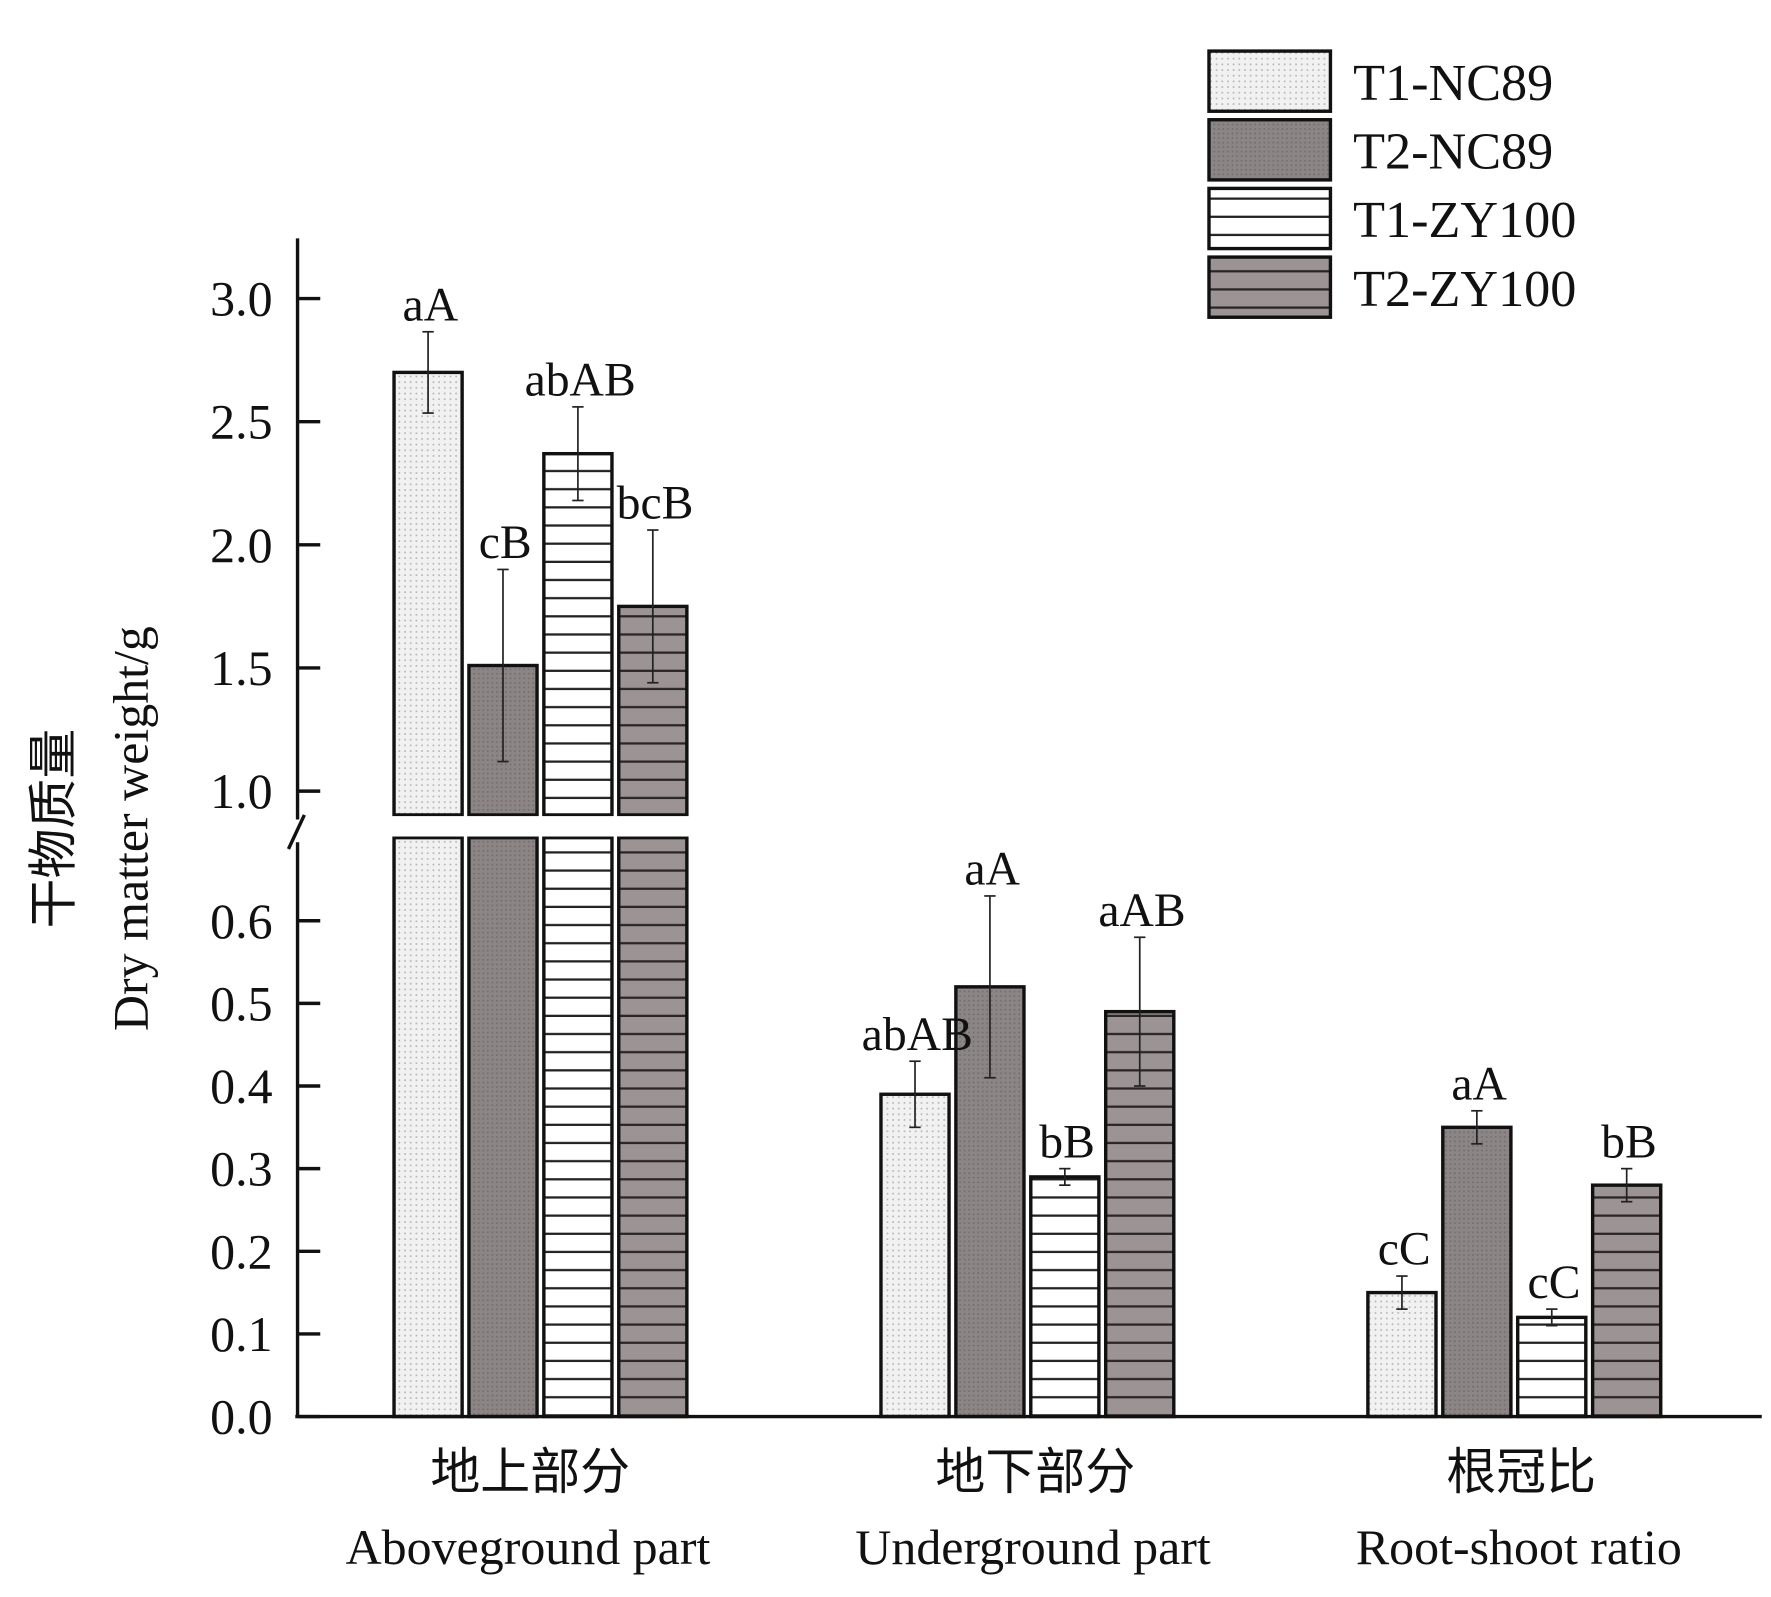 The height and width of the screenshot is (1597, 1771). Describe the element at coordinates (54, 829) in the screenshot. I see `y-axis-title-cn: 干物质量` at that location.